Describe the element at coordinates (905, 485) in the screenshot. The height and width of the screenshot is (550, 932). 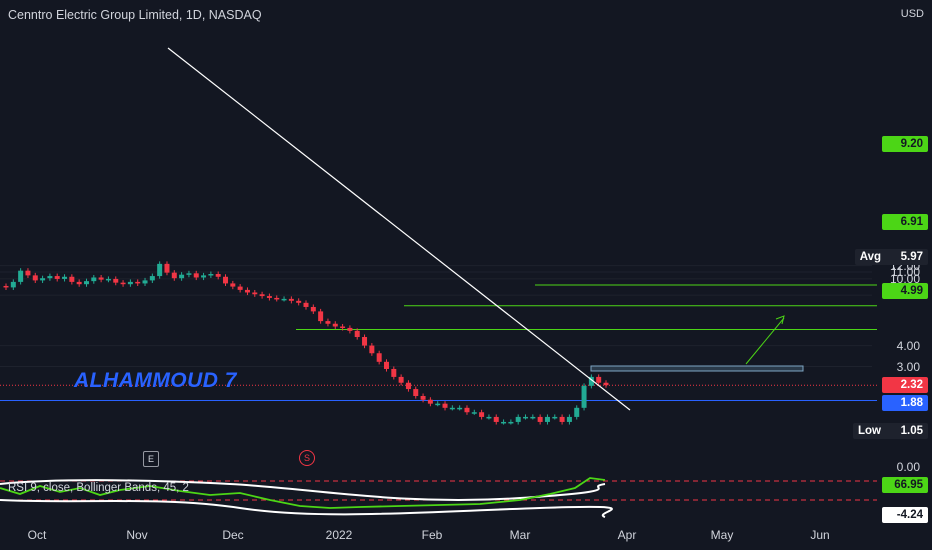
I see `rsi-value-badge: 66.95` at that location.